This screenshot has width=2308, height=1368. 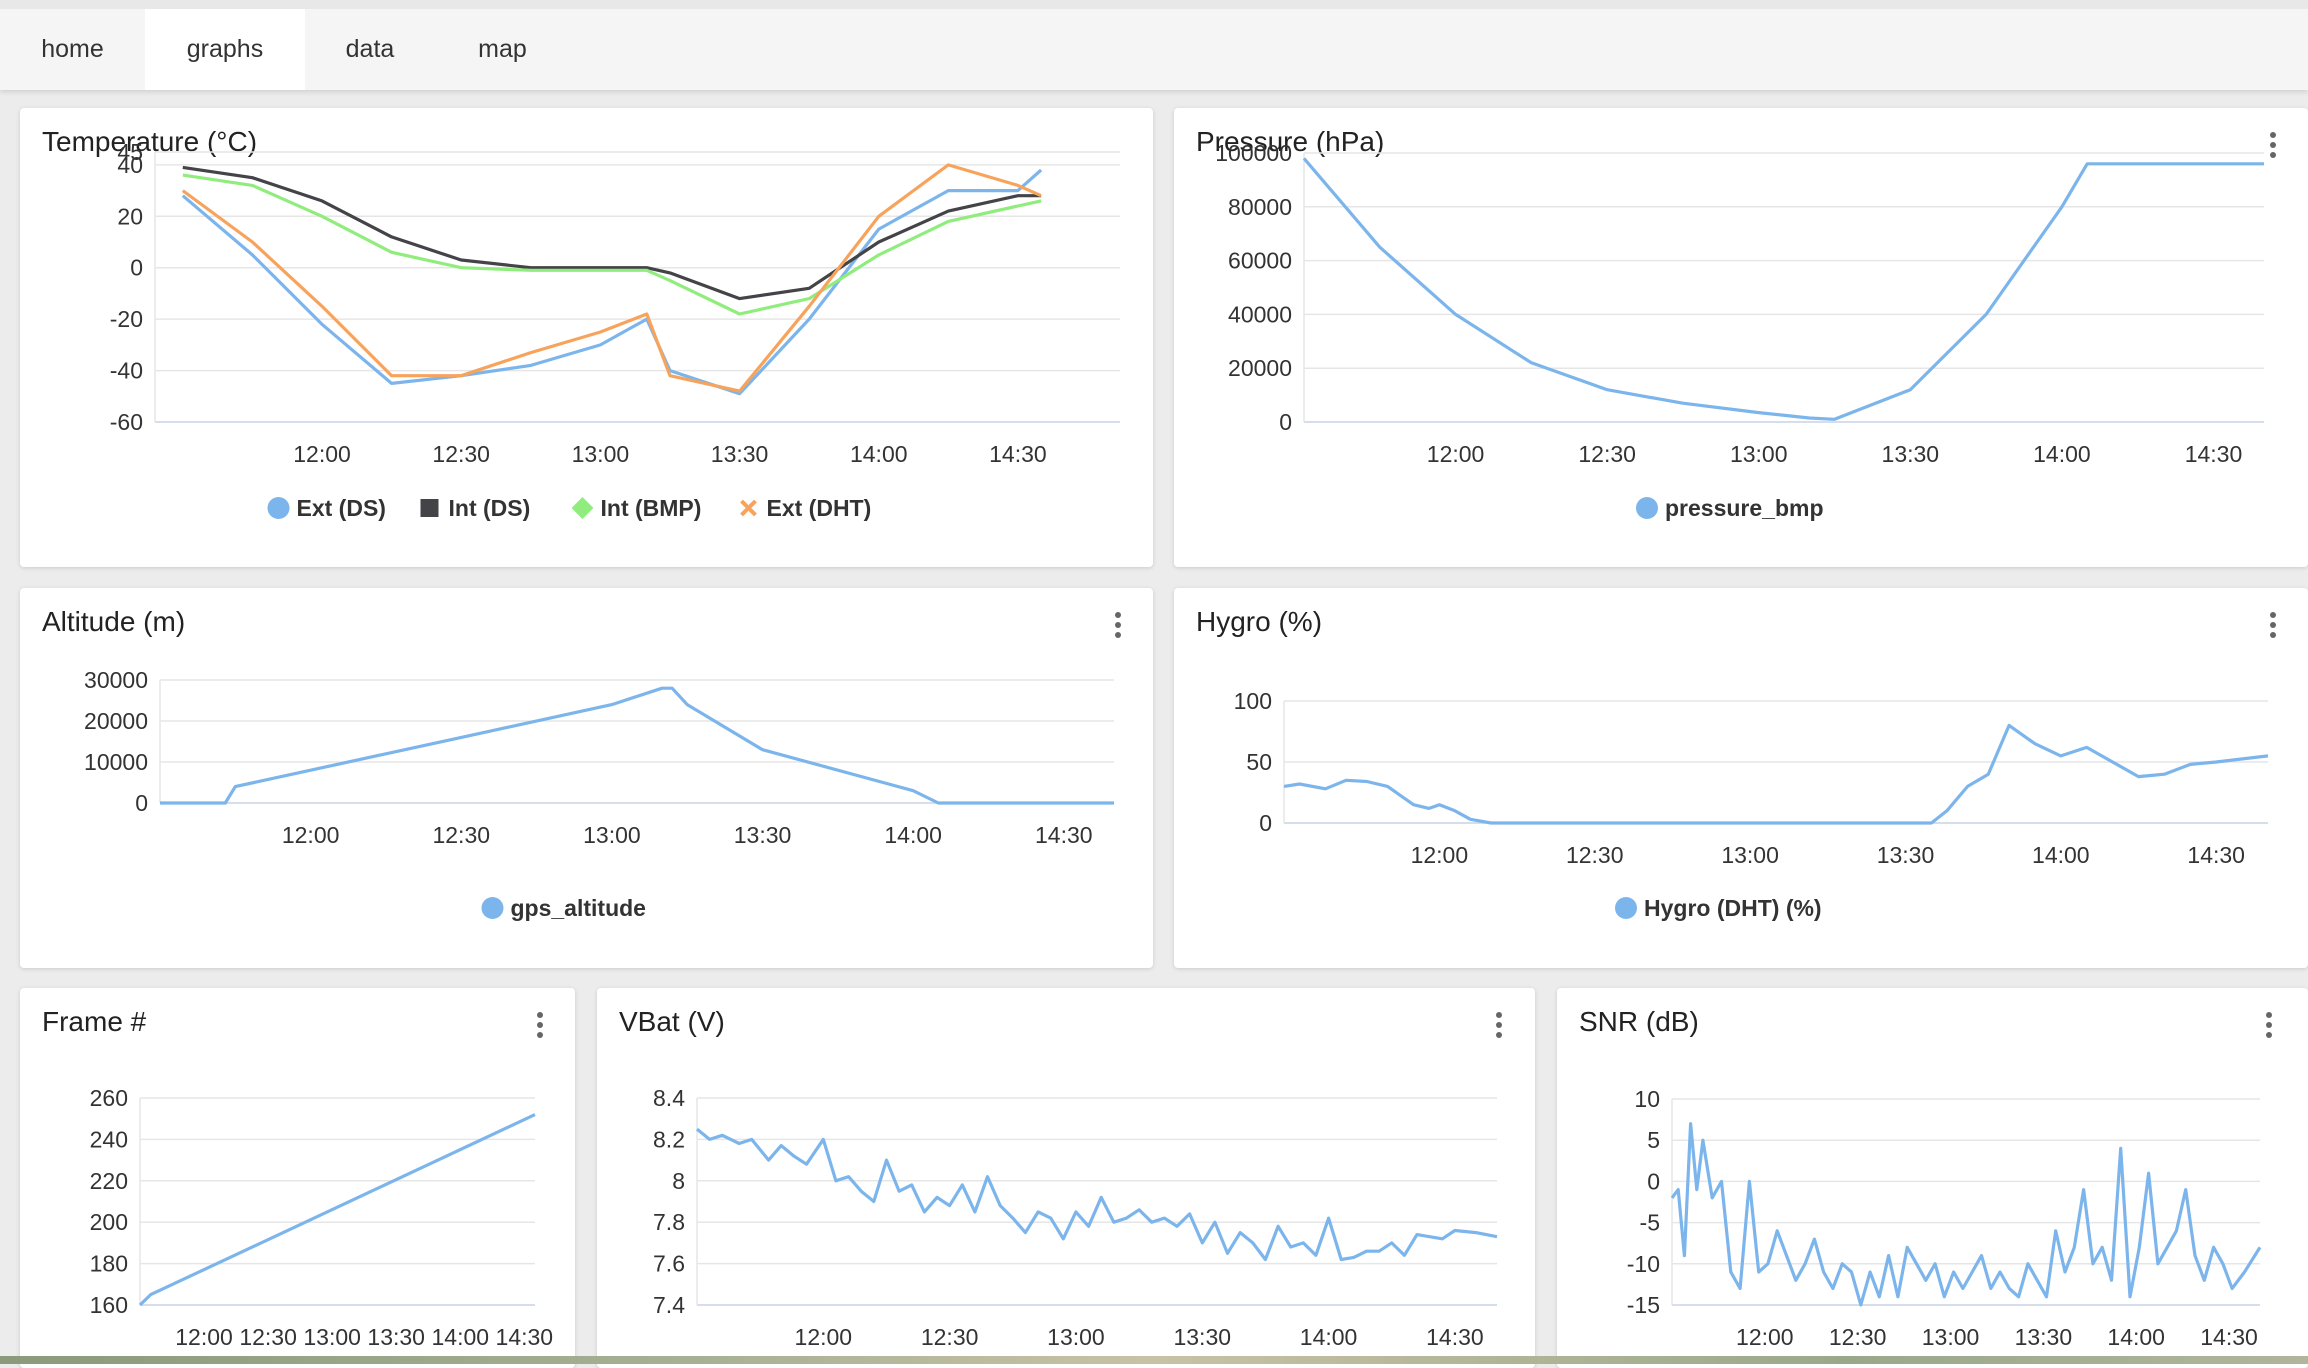 I want to click on y-tick-label: 100, so click(x=1253, y=701).